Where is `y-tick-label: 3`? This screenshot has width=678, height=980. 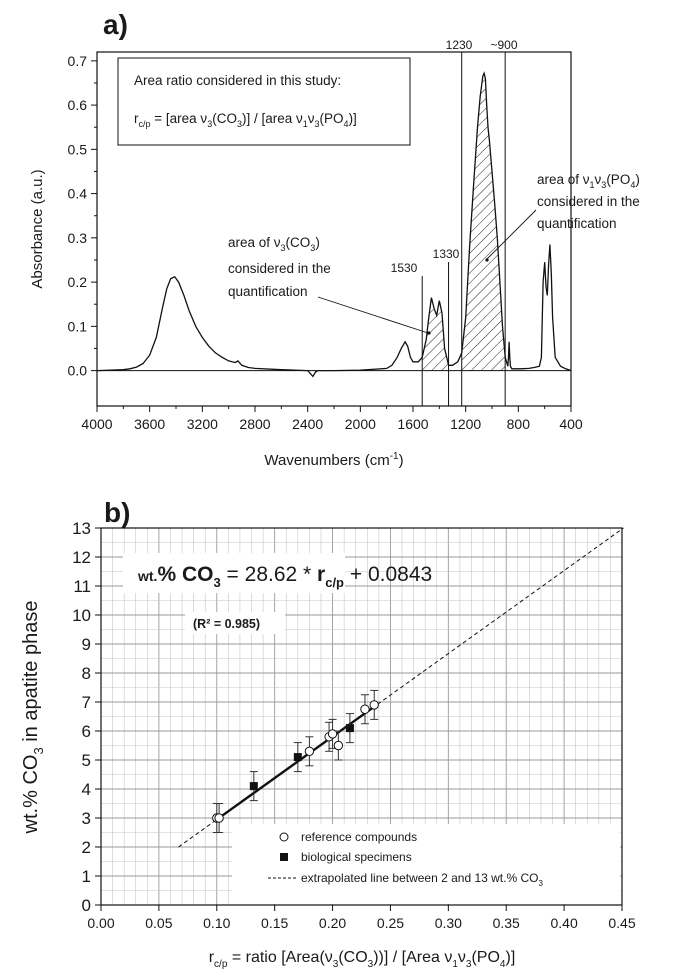
y-tick-label: 3 is located at coordinates (86, 818).